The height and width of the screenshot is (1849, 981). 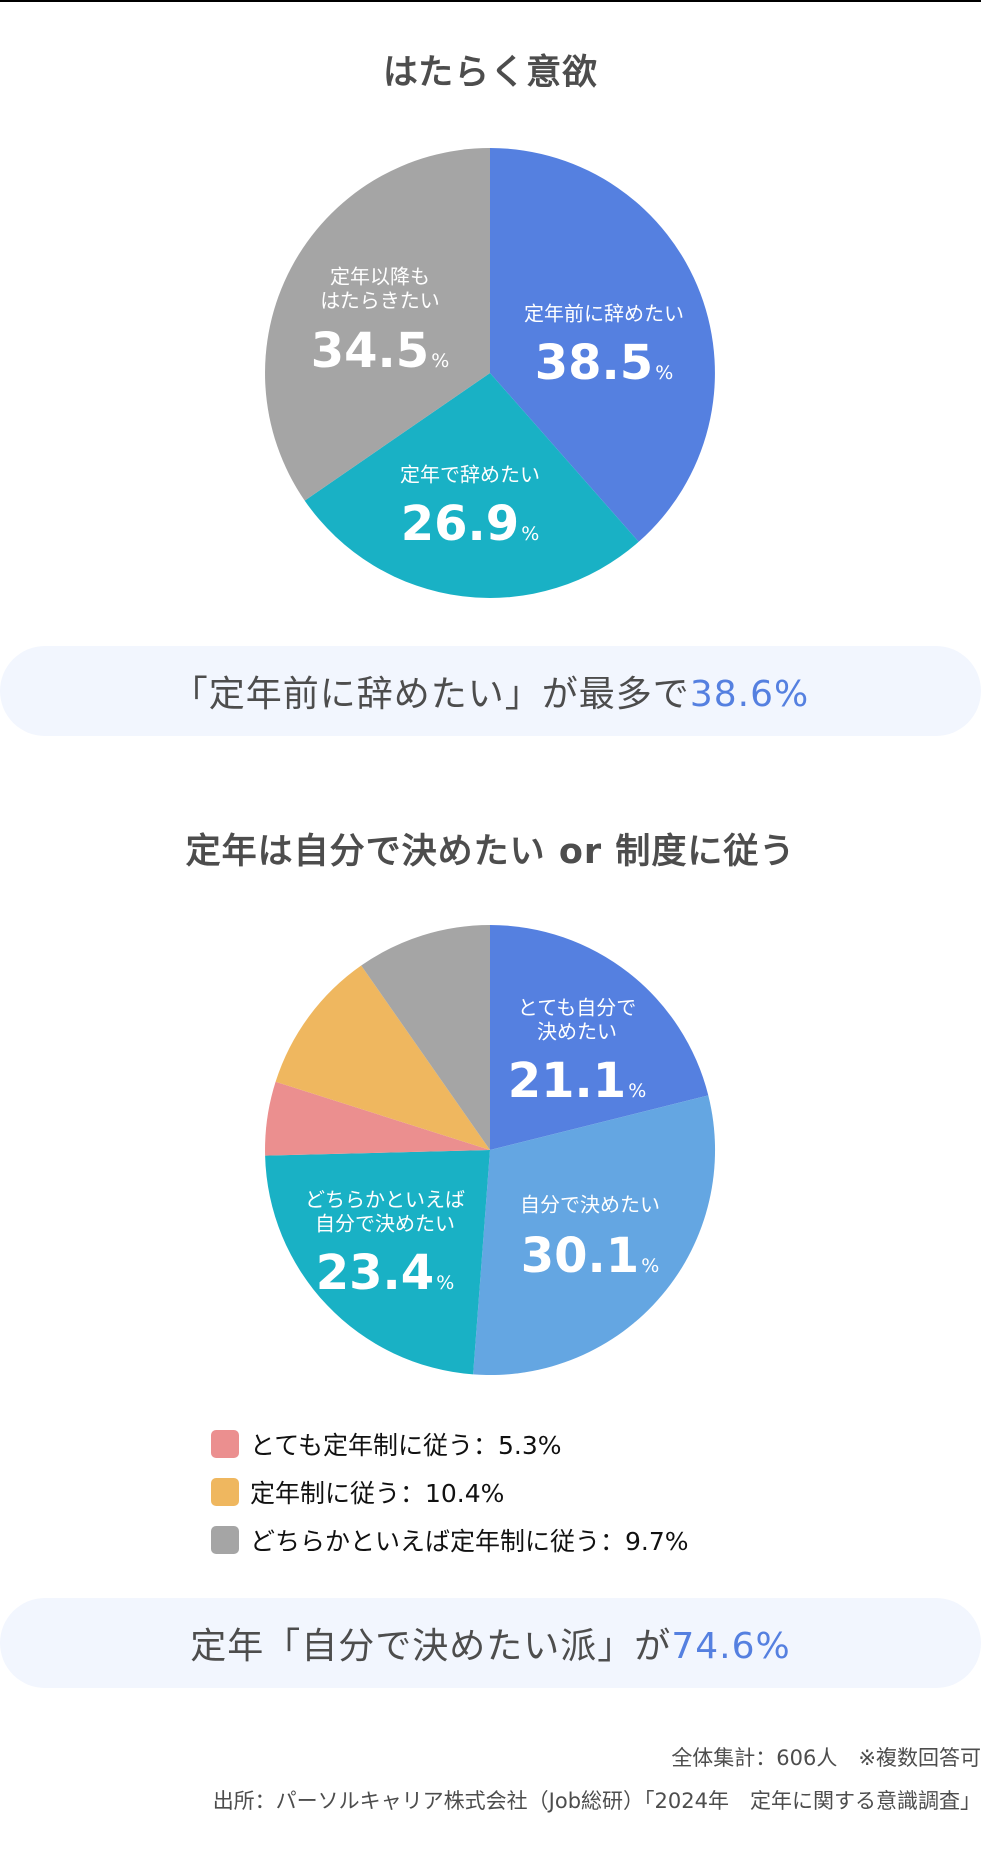 I want to click on pie1-value-retire-before: 38.5%, so click(x=604, y=363).